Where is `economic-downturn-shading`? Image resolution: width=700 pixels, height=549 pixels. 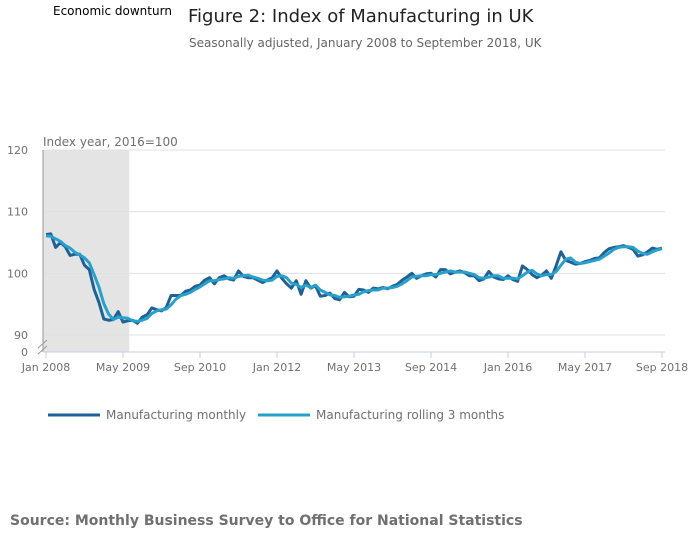
economic-downturn-shading is located at coordinates (86, 251).